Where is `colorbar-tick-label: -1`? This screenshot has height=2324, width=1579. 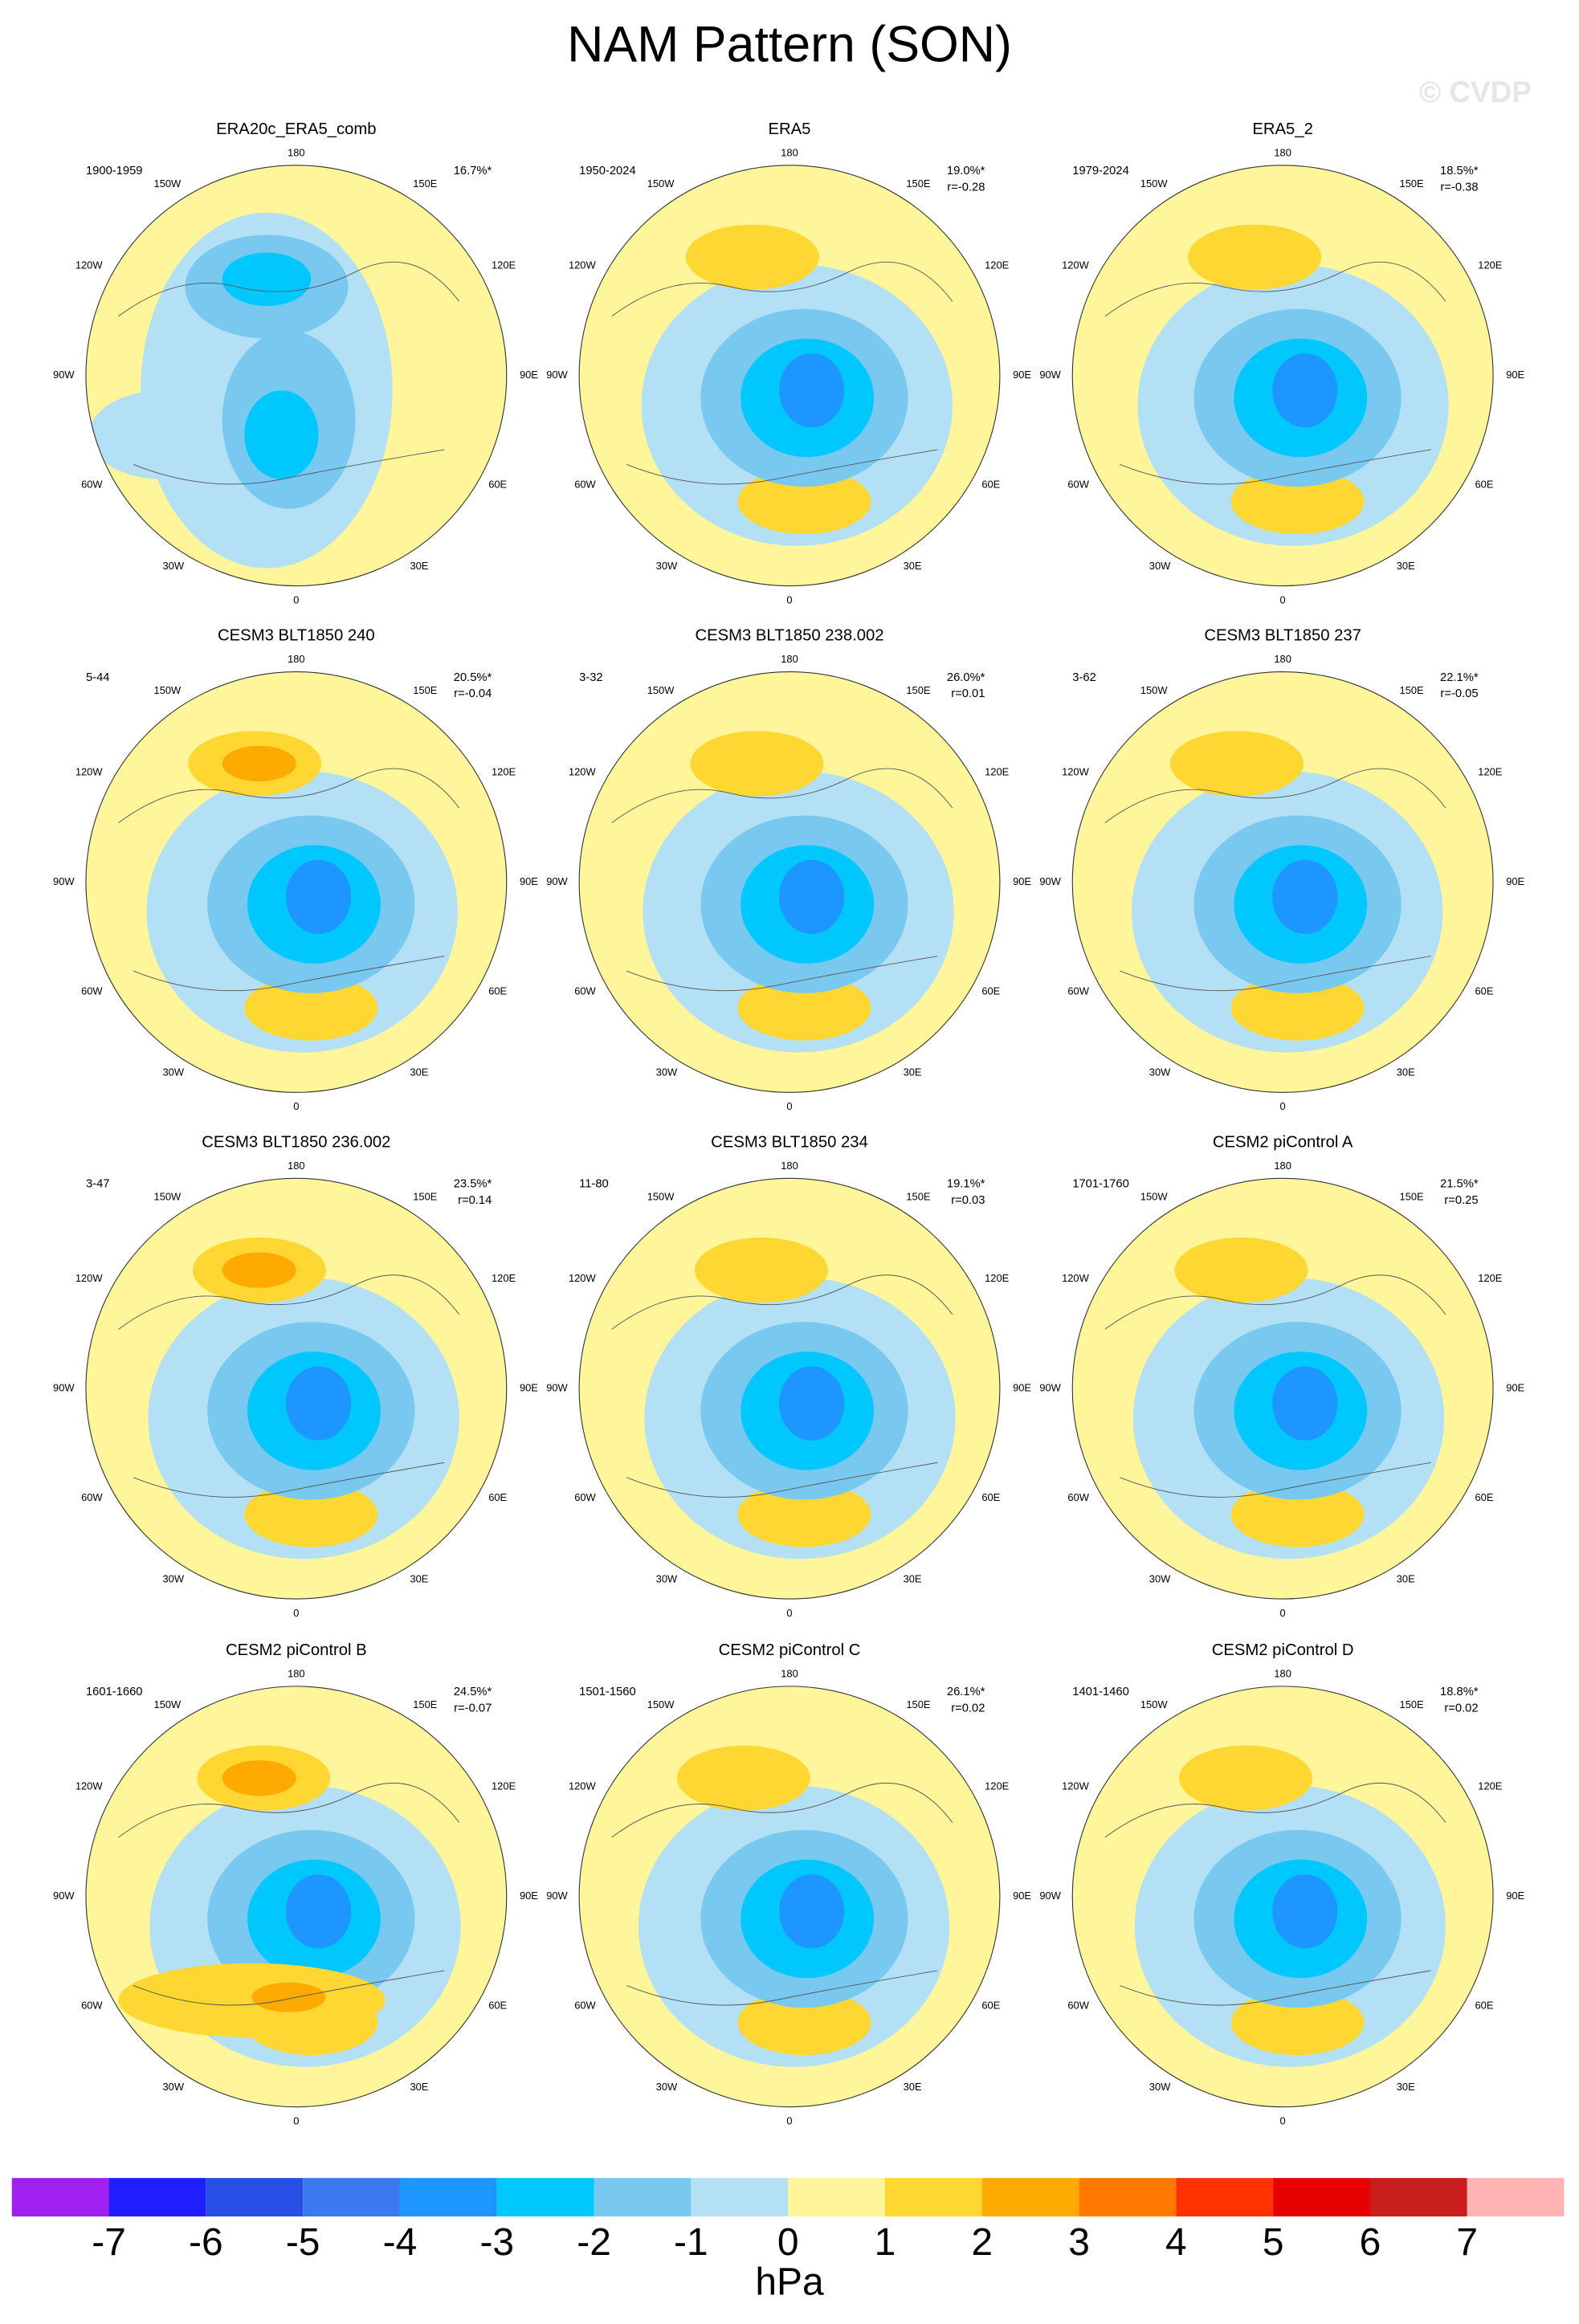 colorbar-tick-label: -1 is located at coordinates (691, 2243).